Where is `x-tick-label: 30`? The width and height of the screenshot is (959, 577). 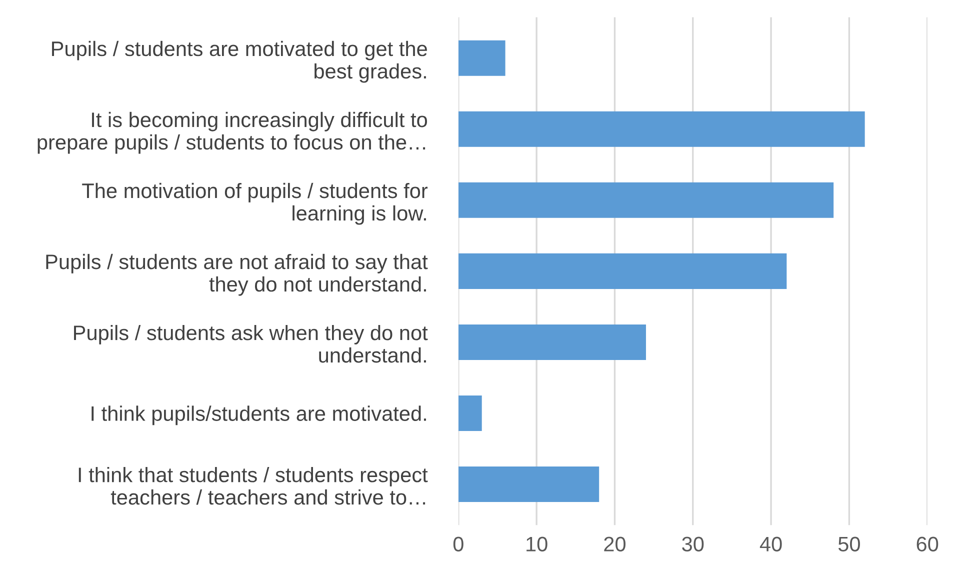 x-tick-label: 30 is located at coordinates (693, 544).